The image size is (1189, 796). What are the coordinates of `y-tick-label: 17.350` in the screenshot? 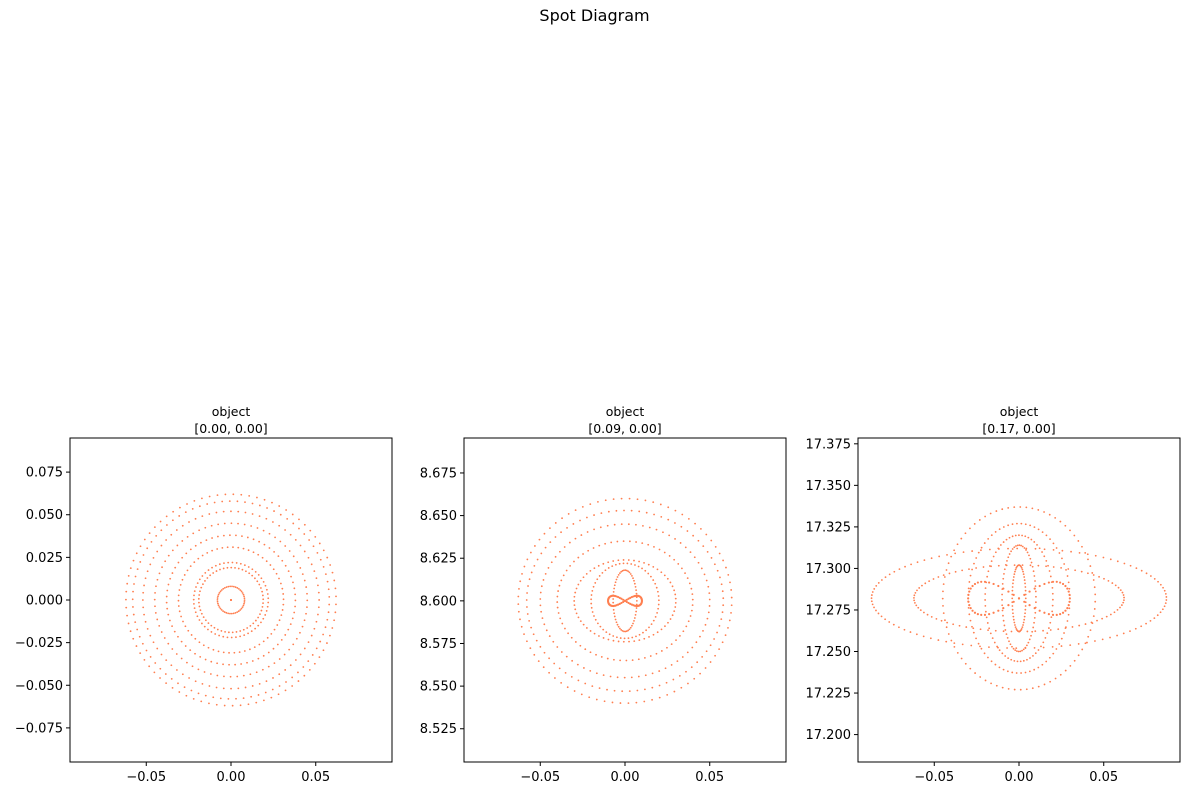 It's located at (829, 486).